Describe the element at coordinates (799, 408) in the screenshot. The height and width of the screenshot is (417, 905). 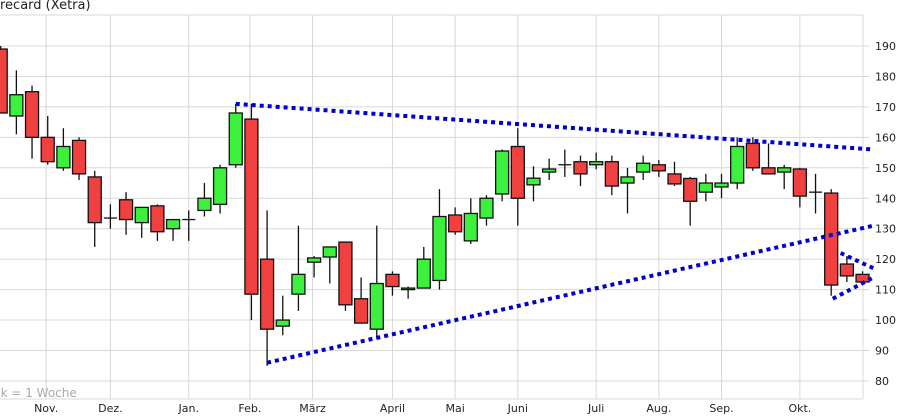
I see `x-tick-label: Okt.` at that location.